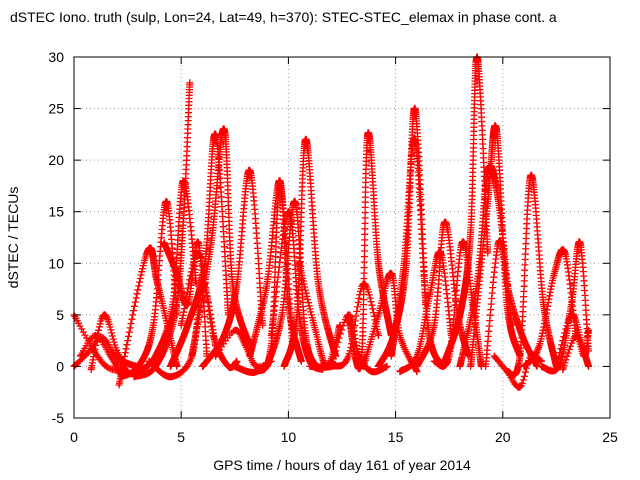 This screenshot has width=640, height=480. I want to click on y-tick-label: 10, so click(56, 263).